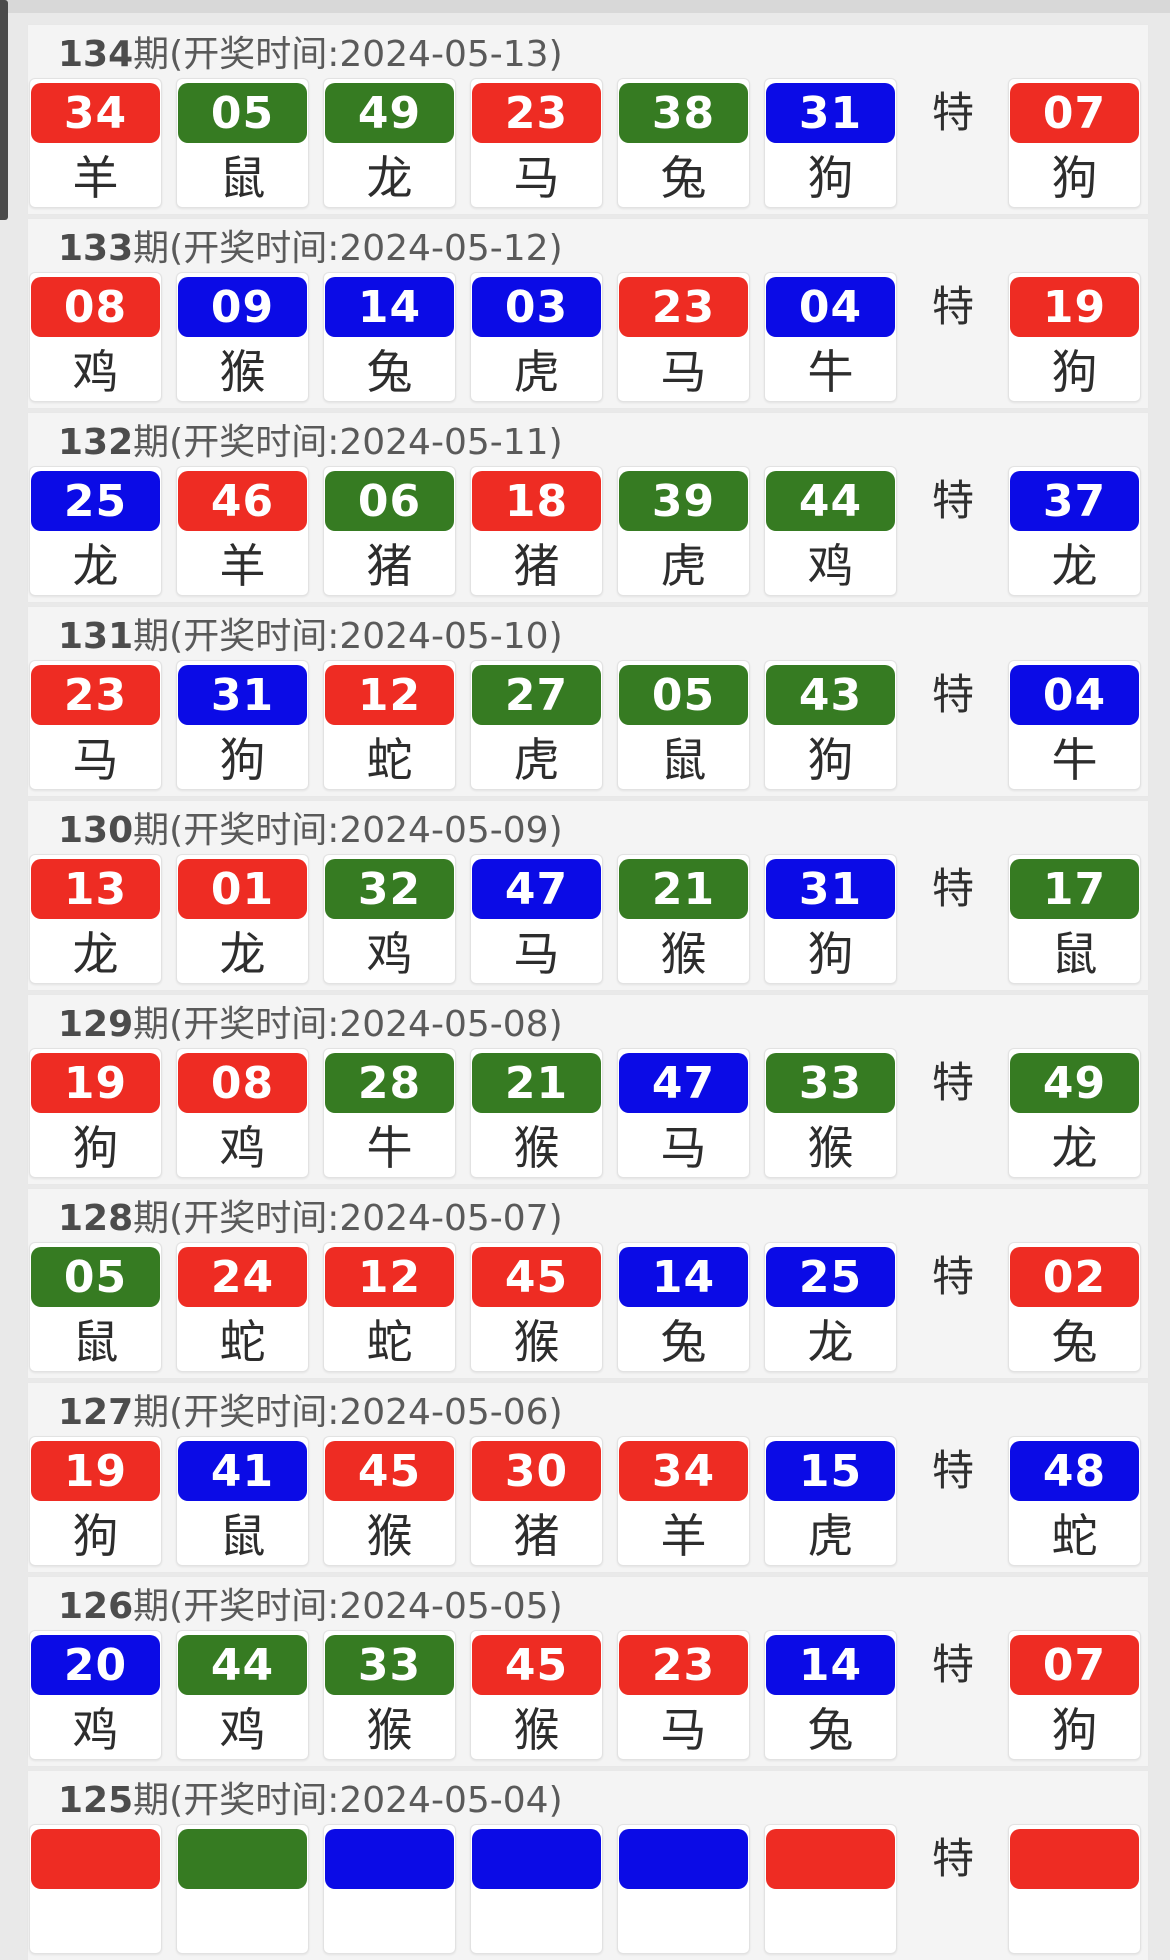 This screenshot has height=1960, width=1170. I want to click on number-ball: 32, so click(389, 889).